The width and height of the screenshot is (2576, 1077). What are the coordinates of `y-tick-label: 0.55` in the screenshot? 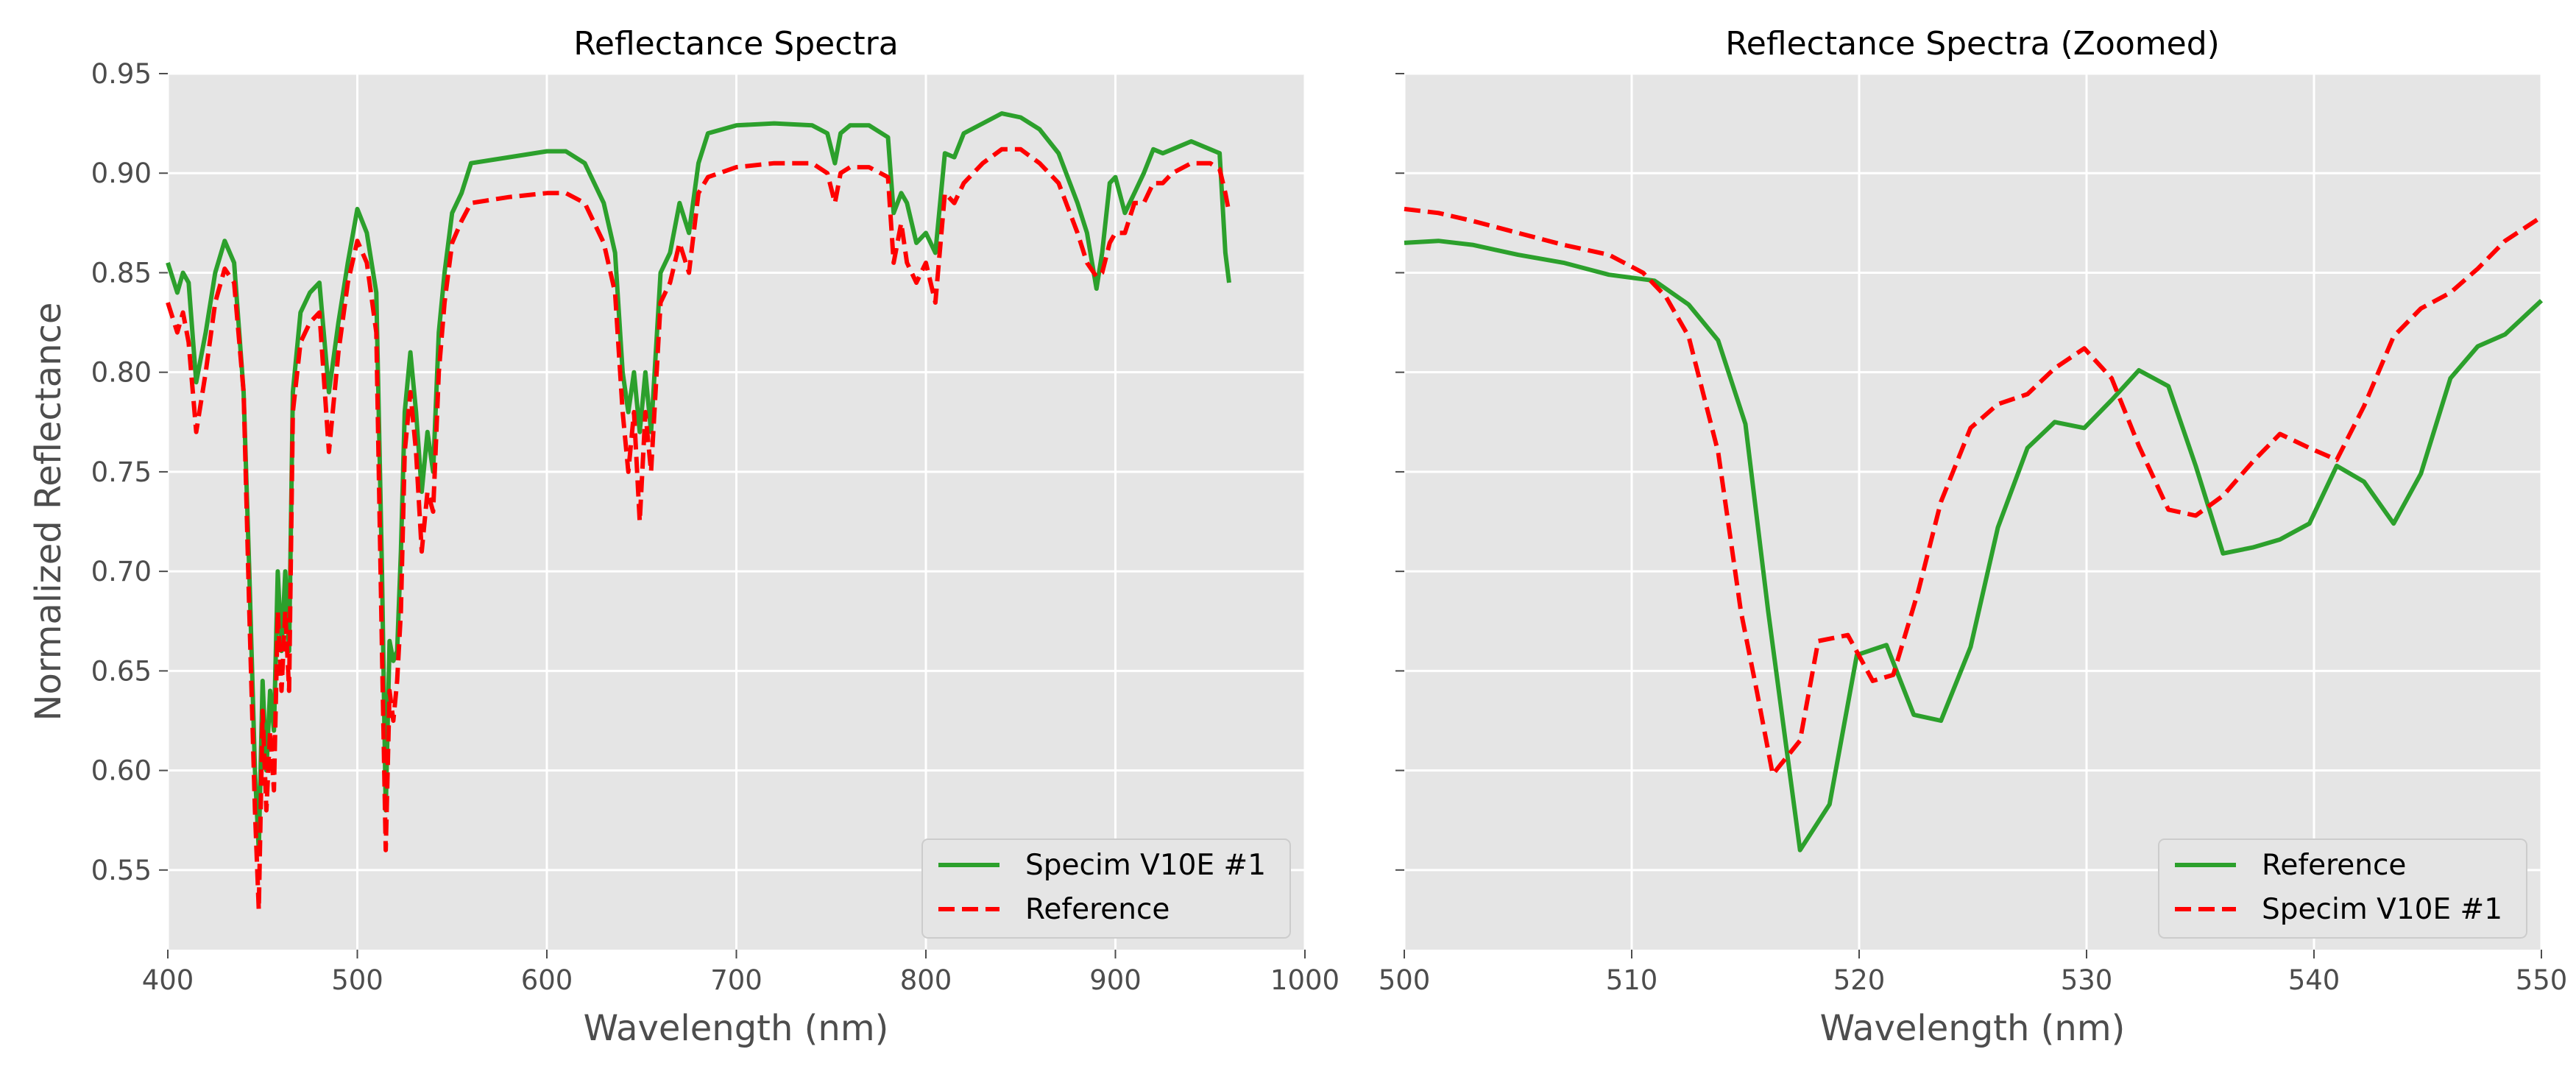 It's located at (121, 870).